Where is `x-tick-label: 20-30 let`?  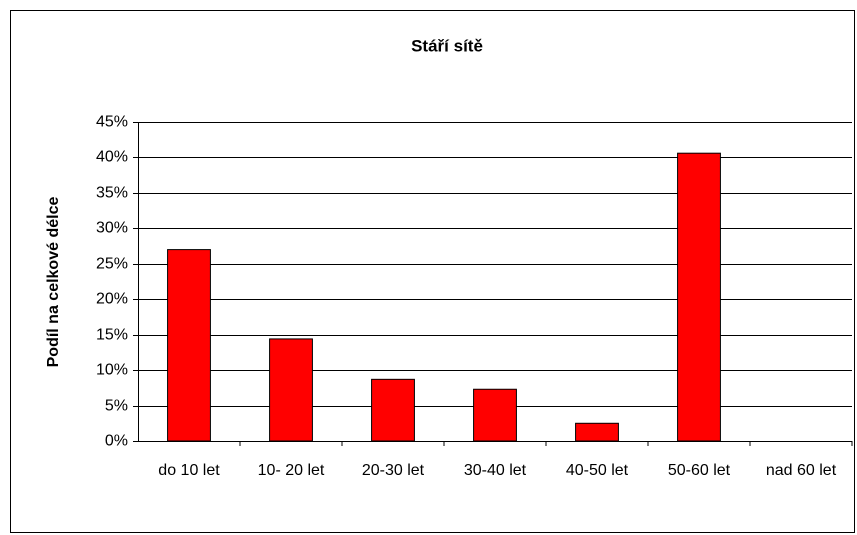
x-tick-label: 20-30 let is located at coordinates (393, 470).